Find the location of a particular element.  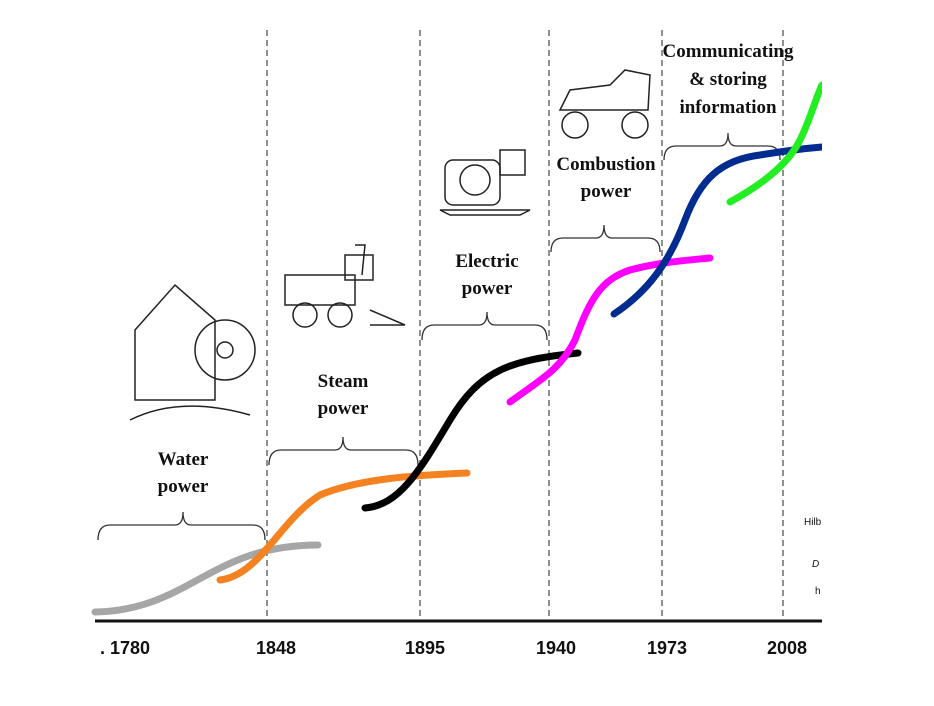

era-label: Electric is located at coordinates (486, 261).